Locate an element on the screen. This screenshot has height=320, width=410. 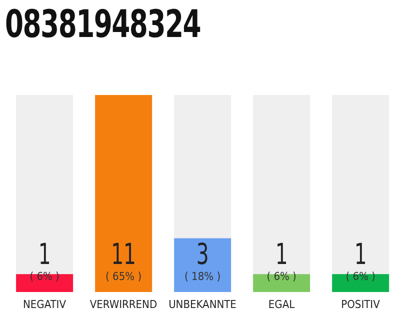
data-label: 11 is located at coordinates (123, 255).